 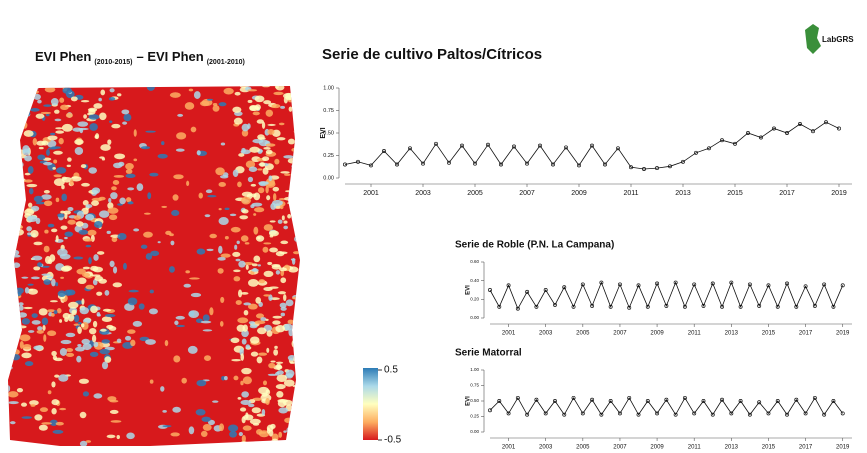 I want to click on x-tick-label: 2013, so click(x=732, y=334).